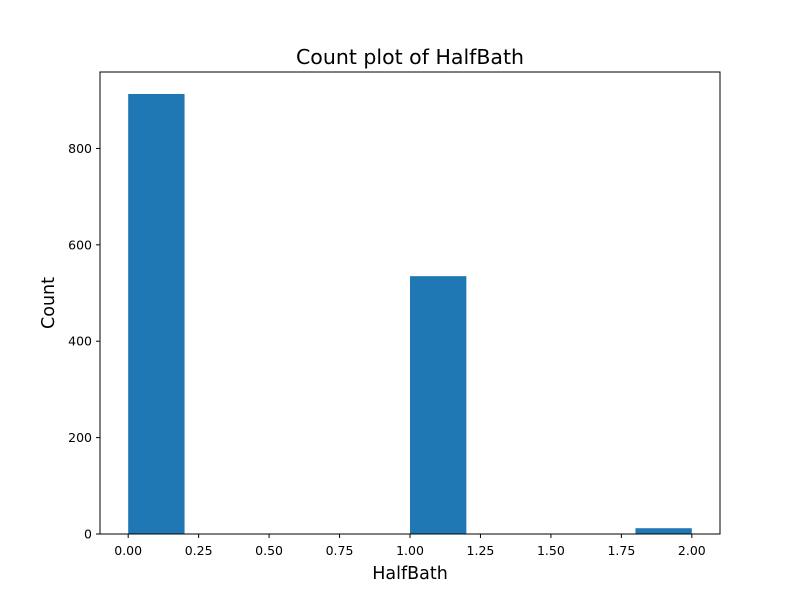 The height and width of the screenshot is (600, 800). I want to click on y-tick-label: 200, so click(80, 437).